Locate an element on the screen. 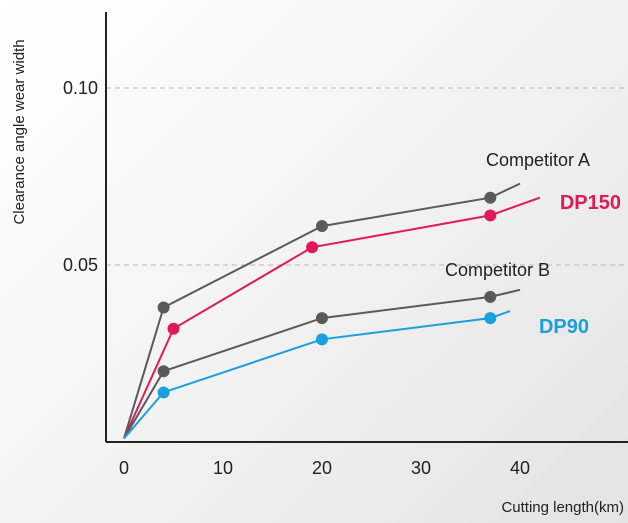 The image size is (628, 523). x-tick-label: 0 is located at coordinates (124, 468).